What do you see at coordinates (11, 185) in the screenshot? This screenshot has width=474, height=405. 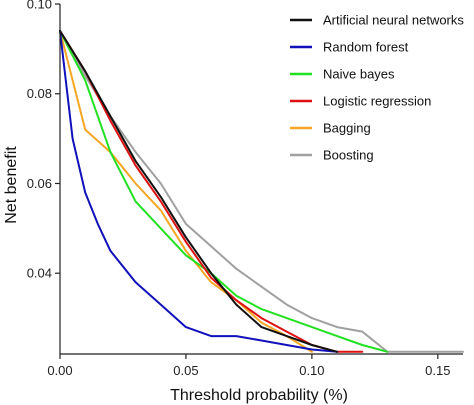 I see `y-axis-title: Net benefit` at bounding box center [11, 185].